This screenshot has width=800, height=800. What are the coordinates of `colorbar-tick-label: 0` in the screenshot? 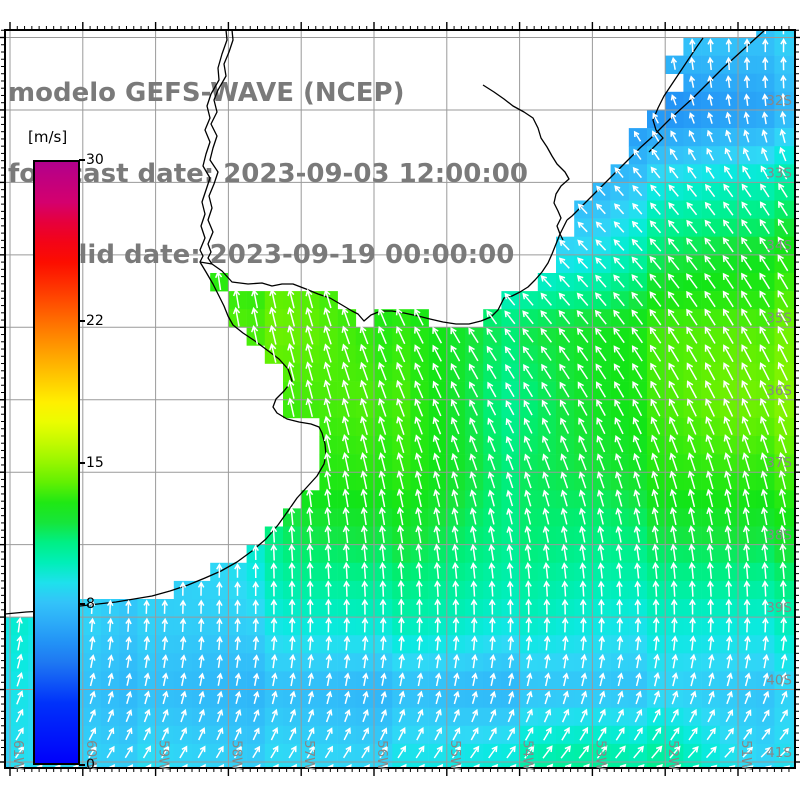 It's located at (90, 765).